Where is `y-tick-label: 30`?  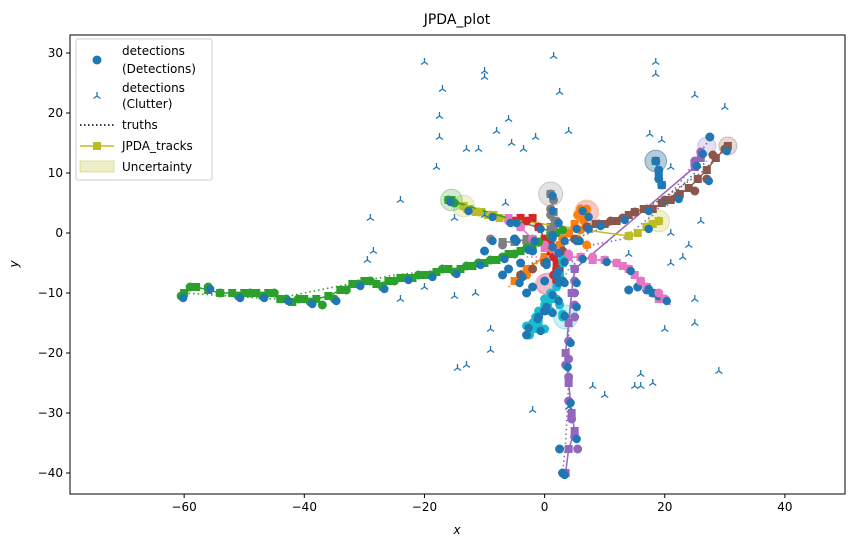 y-tick-label: 30 is located at coordinates (55, 53).